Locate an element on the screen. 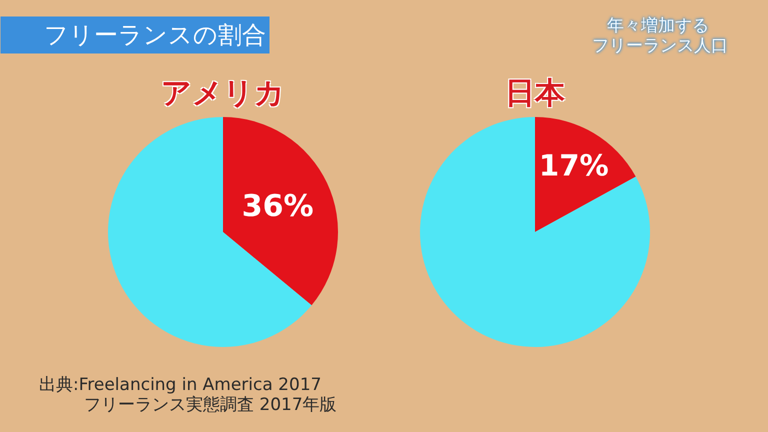  text: フリーランス人口 is located at coordinates (660, 46).